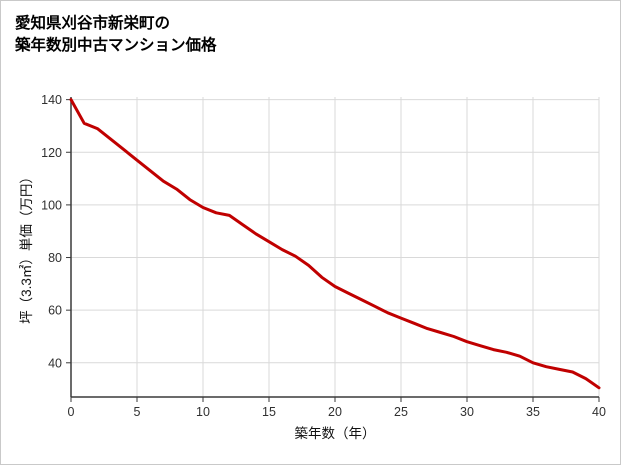  Describe the element at coordinates (26, 247) in the screenshot. I see `y-axis-title: 坪（3.3㎡）単価（万円）` at that location.